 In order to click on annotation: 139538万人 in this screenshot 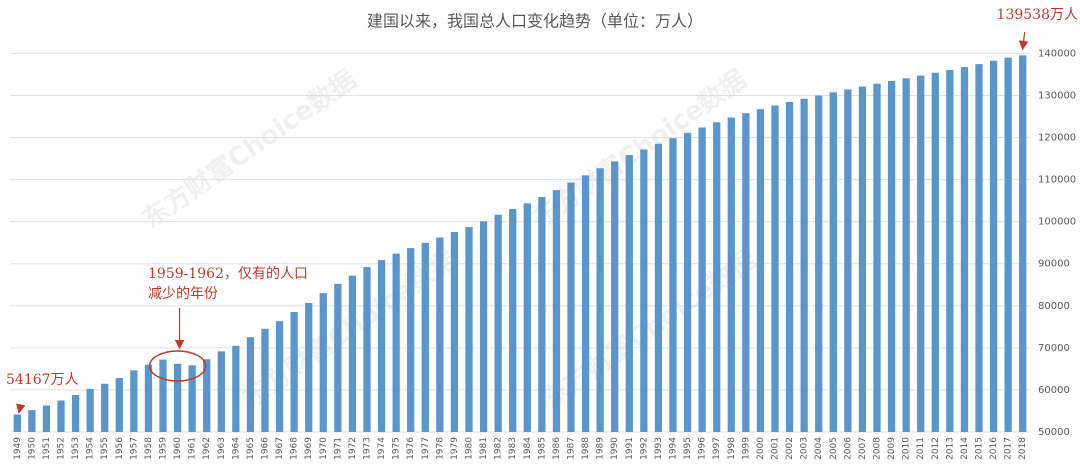, I will do `click(1037, 15)`.